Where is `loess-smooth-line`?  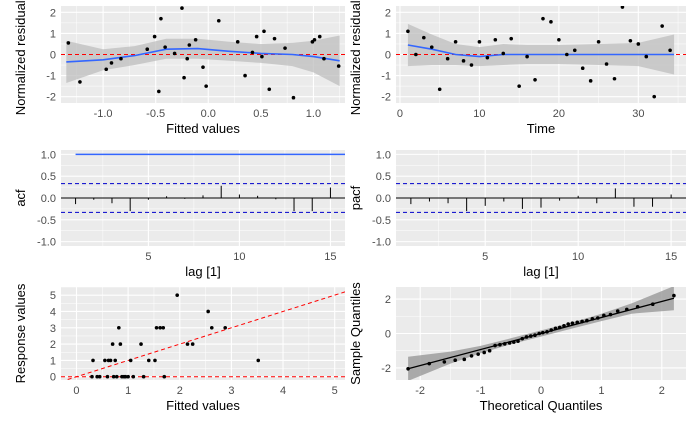 loess-smooth-line is located at coordinates (541, 51).